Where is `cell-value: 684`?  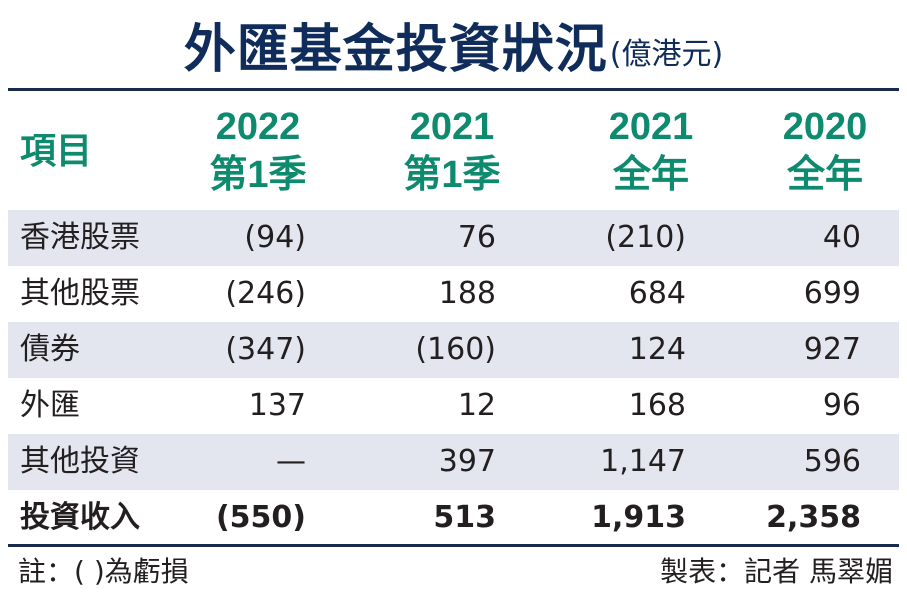 cell-value: 684 is located at coordinates (657, 293).